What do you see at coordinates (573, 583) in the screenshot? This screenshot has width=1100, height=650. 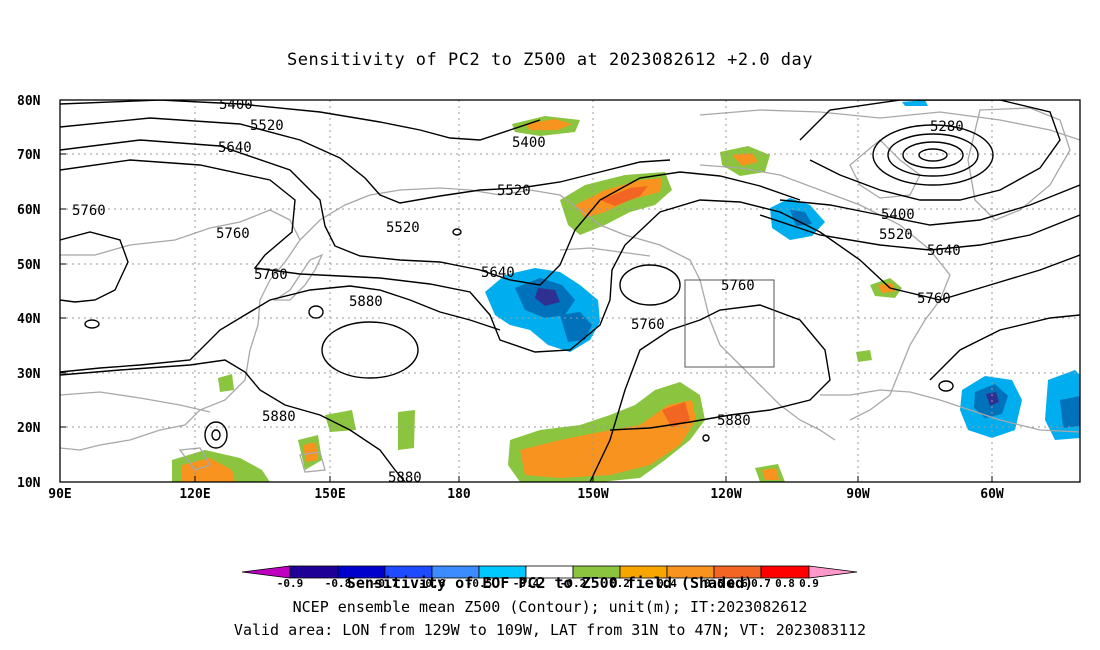 I see `colorbar-label: -0.2` at bounding box center [573, 583].